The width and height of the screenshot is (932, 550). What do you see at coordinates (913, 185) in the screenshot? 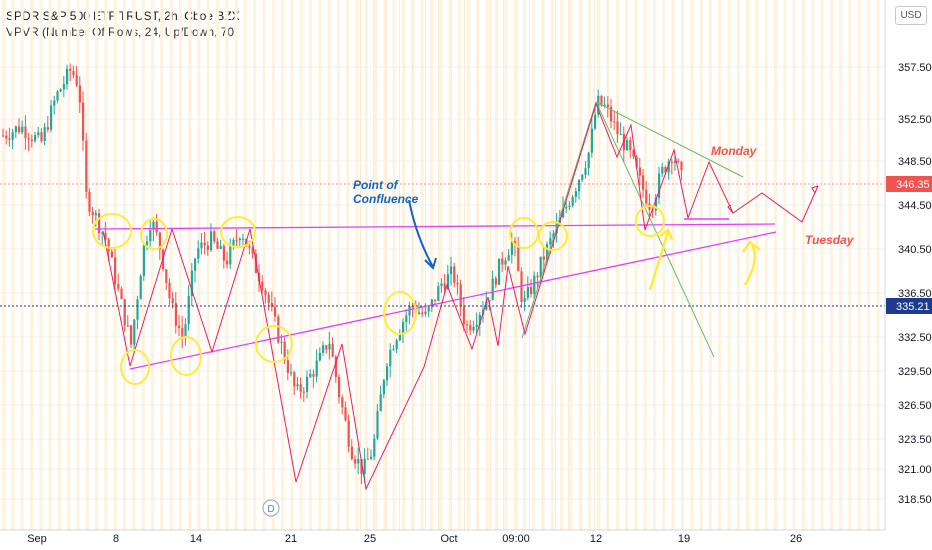
I see `price-label: 346.35` at bounding box center [913, 185].